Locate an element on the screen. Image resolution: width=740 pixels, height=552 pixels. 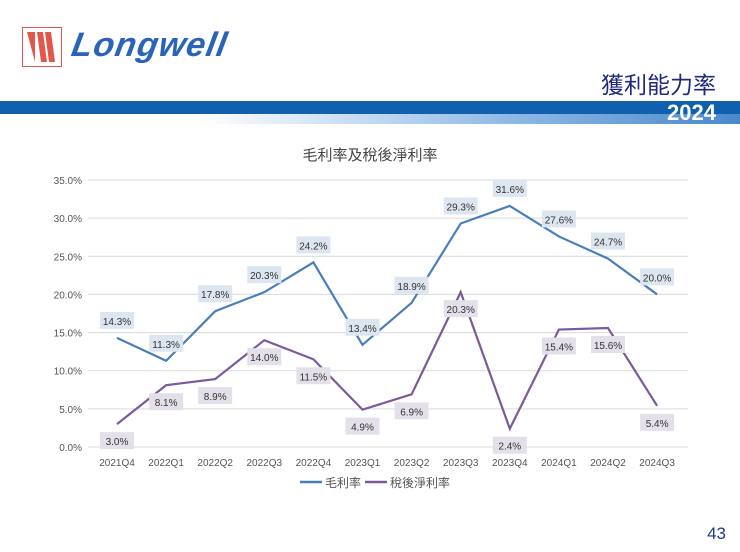
slide-title: 獲利能力率 is located at coordinates (658, 85).